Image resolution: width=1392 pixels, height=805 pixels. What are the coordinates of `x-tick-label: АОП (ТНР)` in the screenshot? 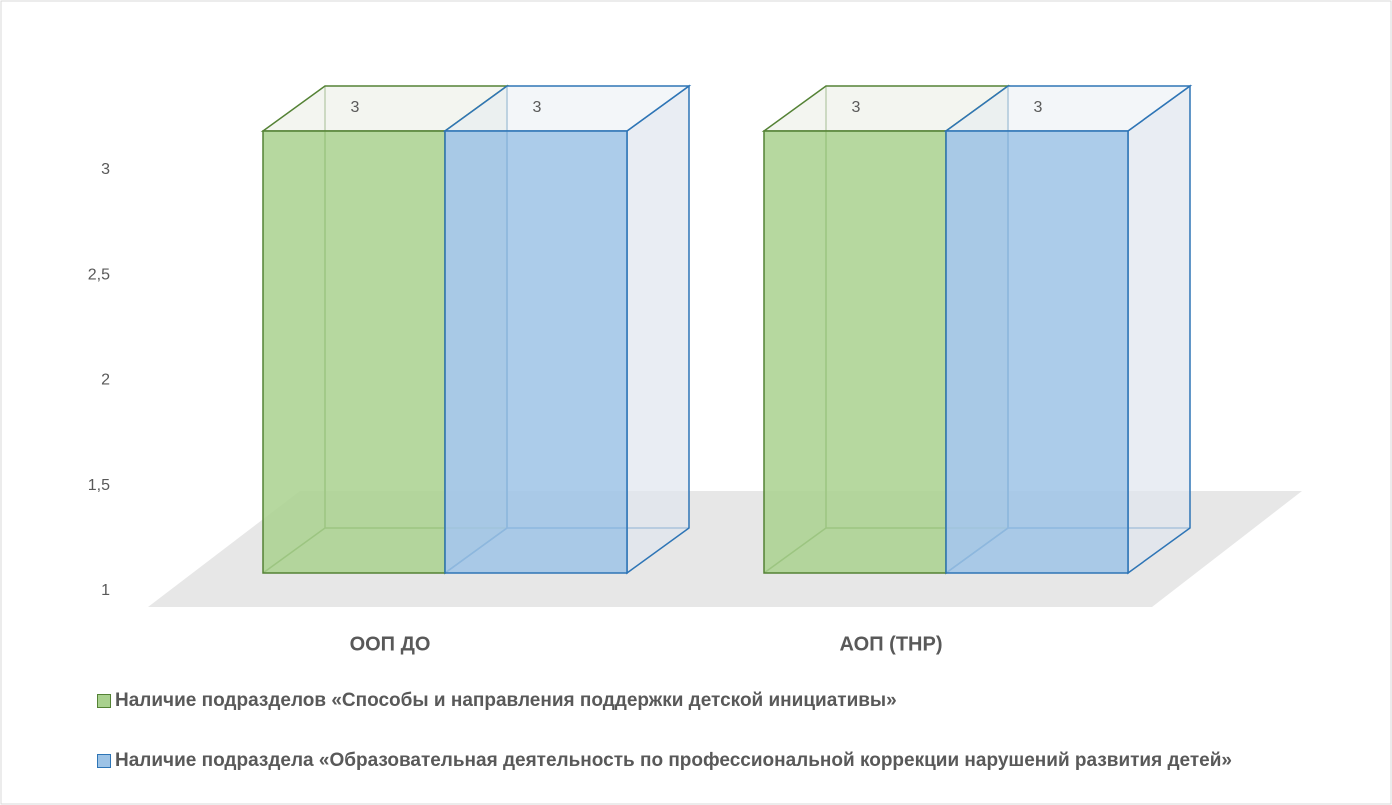 It's located at (891, 644).